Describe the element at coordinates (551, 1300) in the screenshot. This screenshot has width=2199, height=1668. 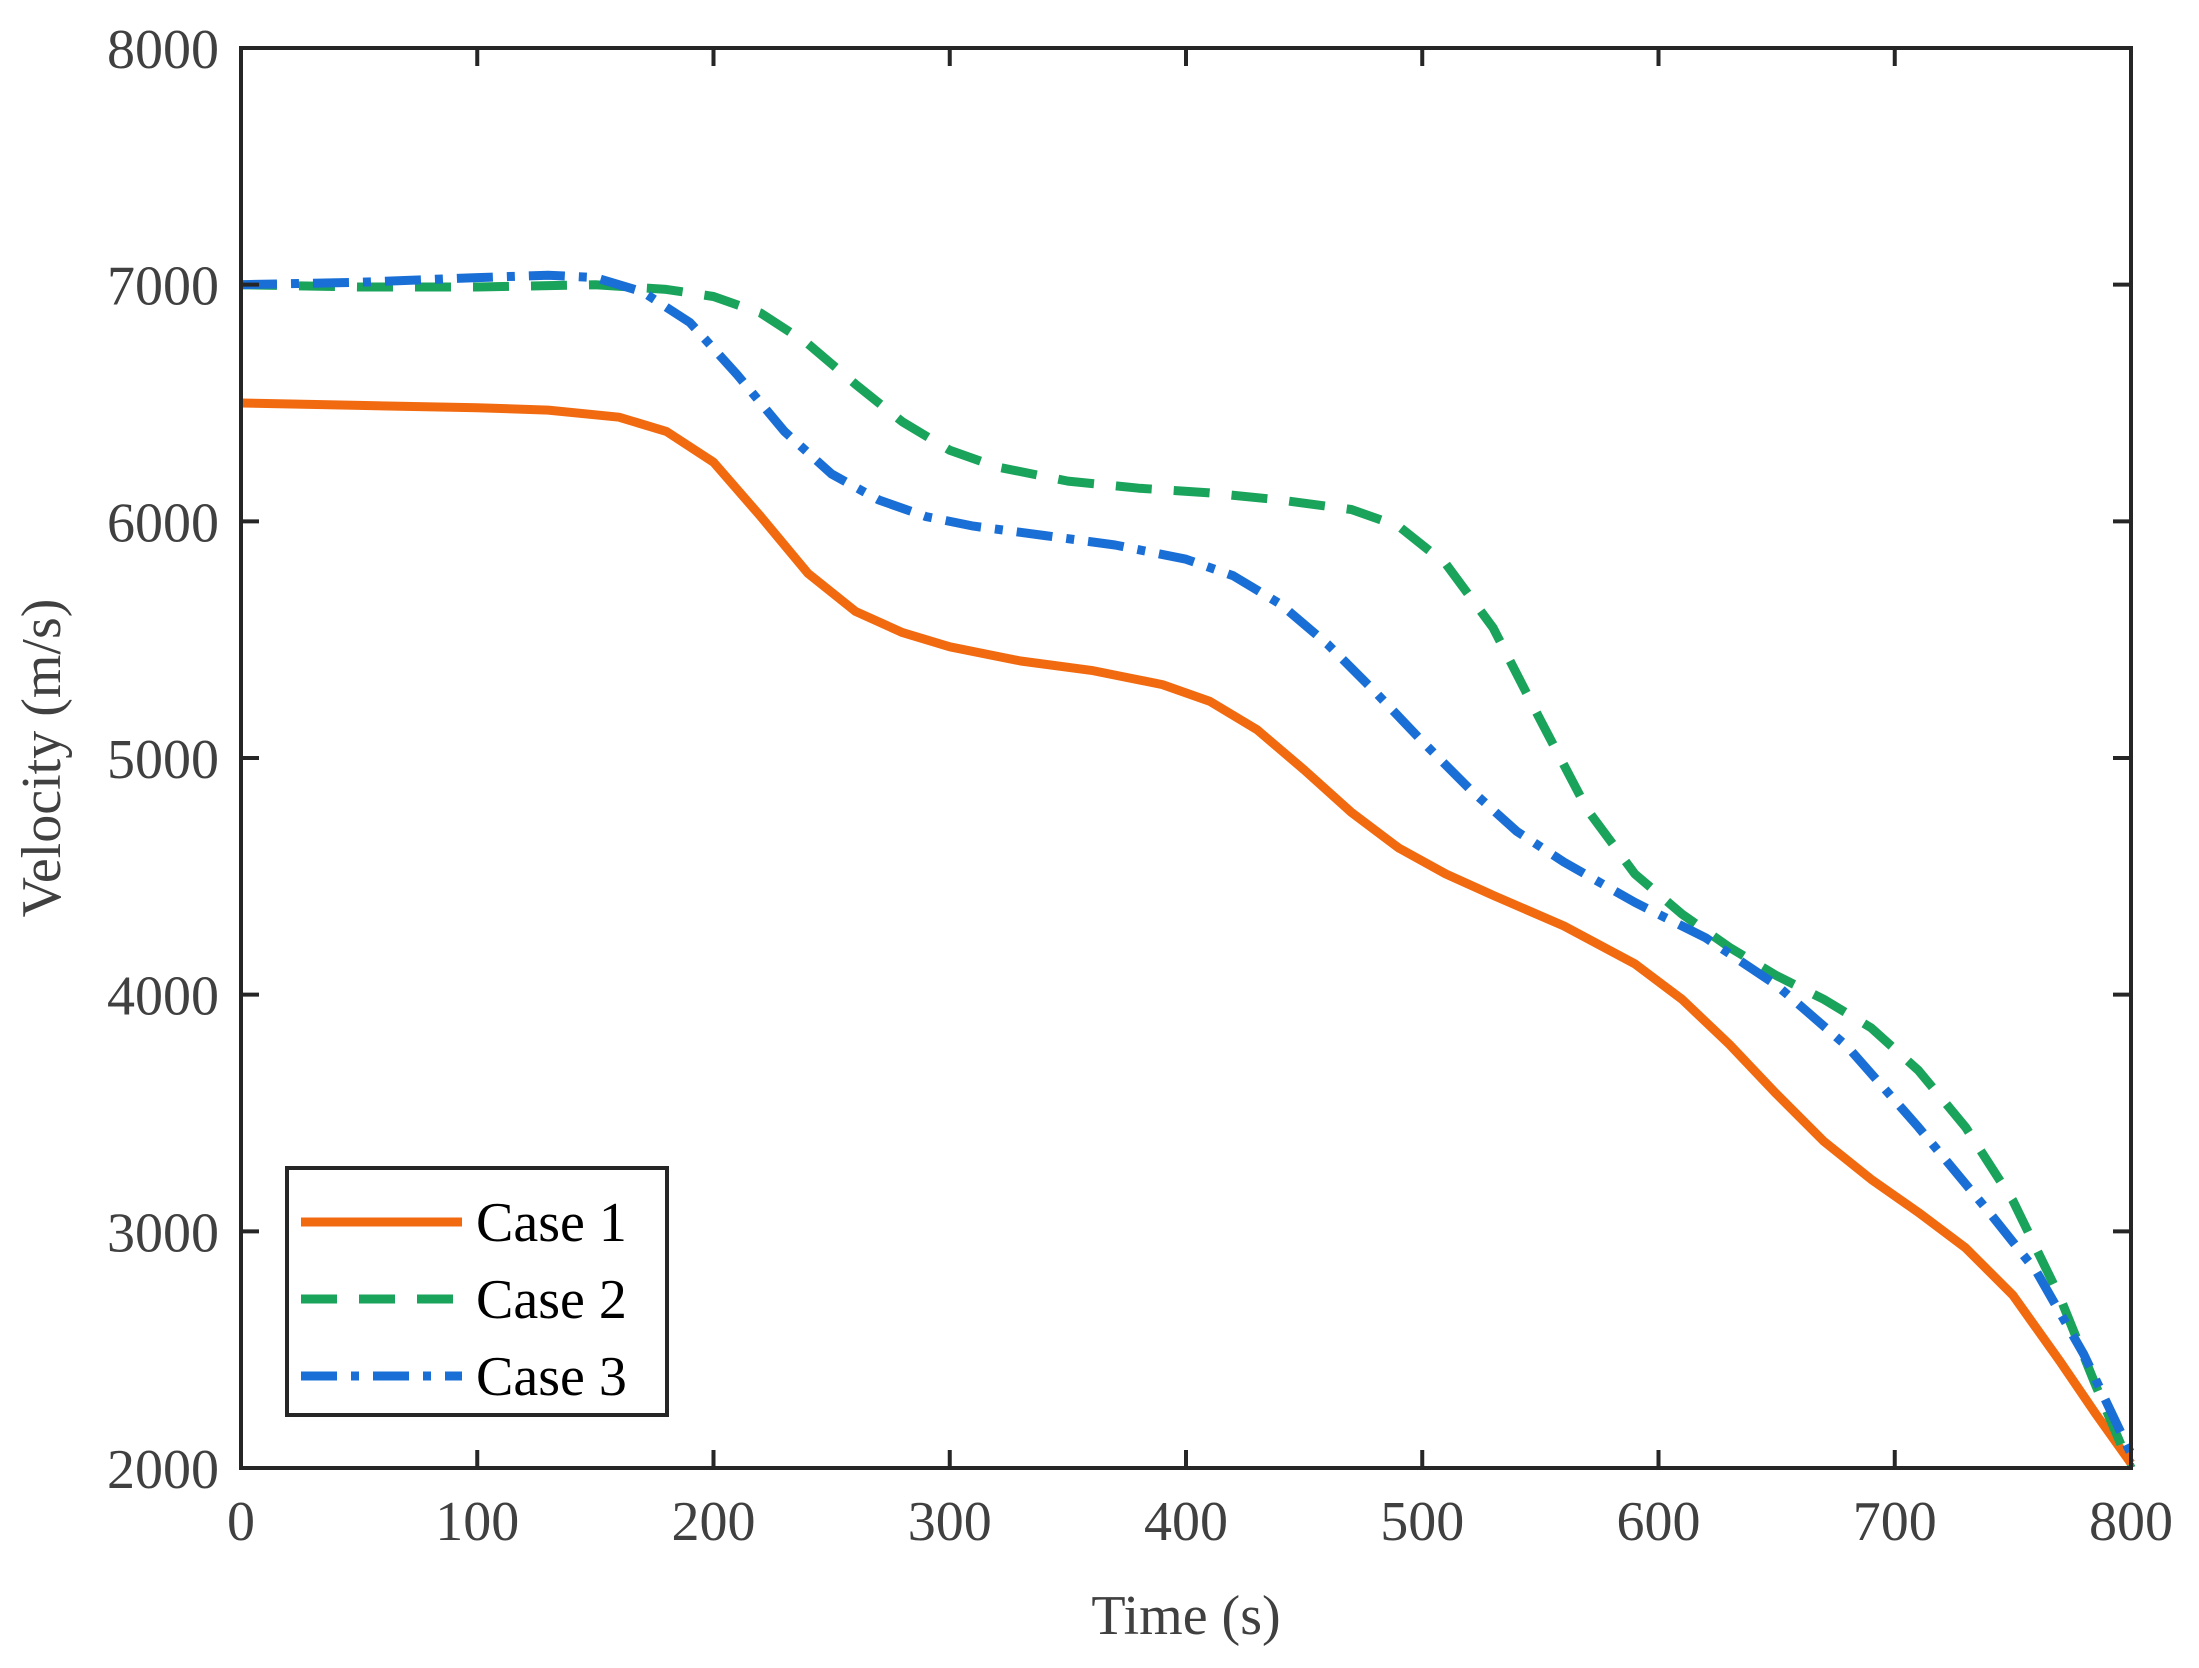
I see `legend-label-case-2: Case 2` at that location.